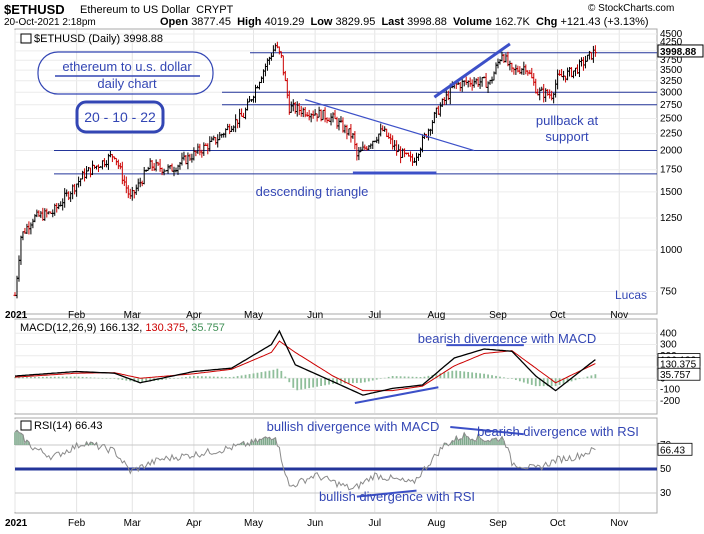  What do you see at coordinates (321, 22) in the screenshot?
I see `low-label: Low` at bounding box center [321, 22].